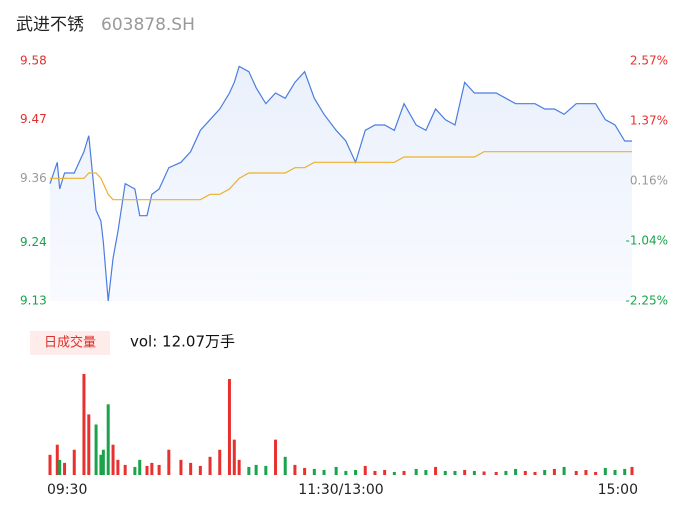 Image resolution: width=686 pixels, height=528 pixels. What do you see at coordinates (649, 181) in the screenshot?
I see `y2-tick-label: 0.16%` at bounding box center [649, 181].